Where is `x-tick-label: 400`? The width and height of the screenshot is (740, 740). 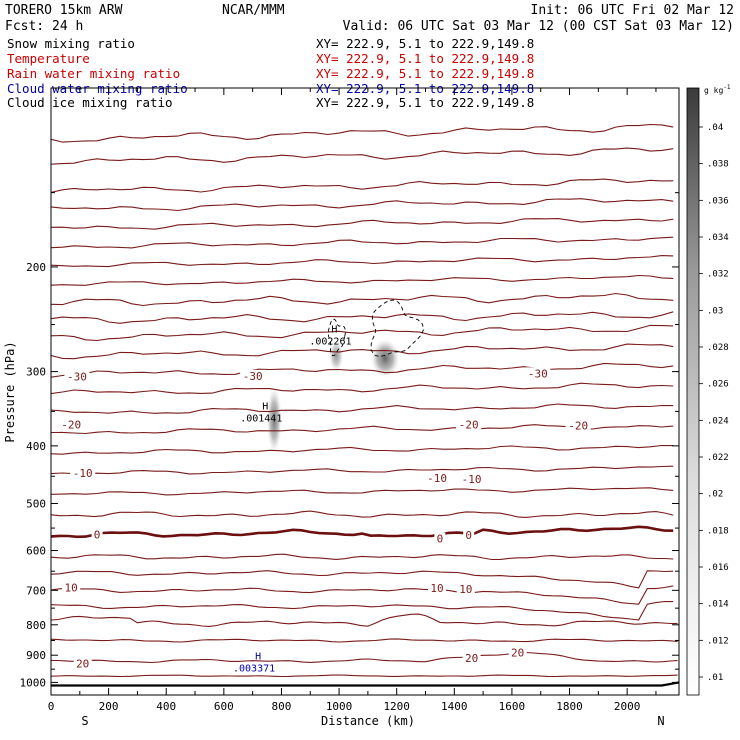
x-tick-label: 400 is located at coordinates (166, 706).